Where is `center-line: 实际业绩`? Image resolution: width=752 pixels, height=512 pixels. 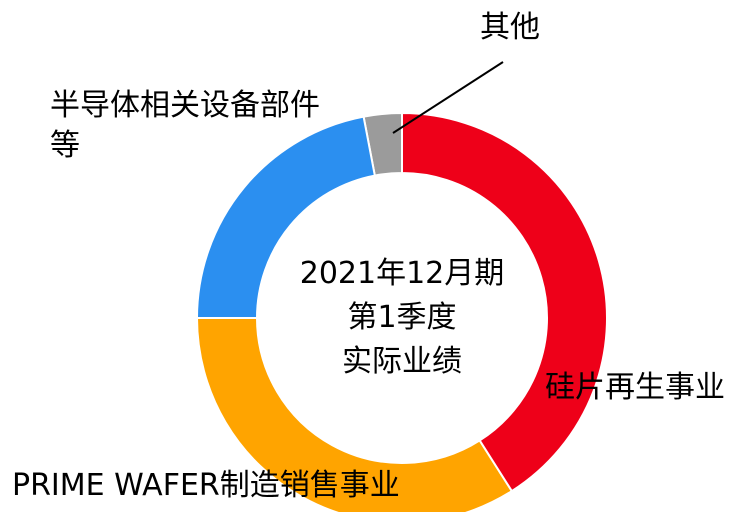
center-line: 实际业绩 is located at coordinates (402, 361).